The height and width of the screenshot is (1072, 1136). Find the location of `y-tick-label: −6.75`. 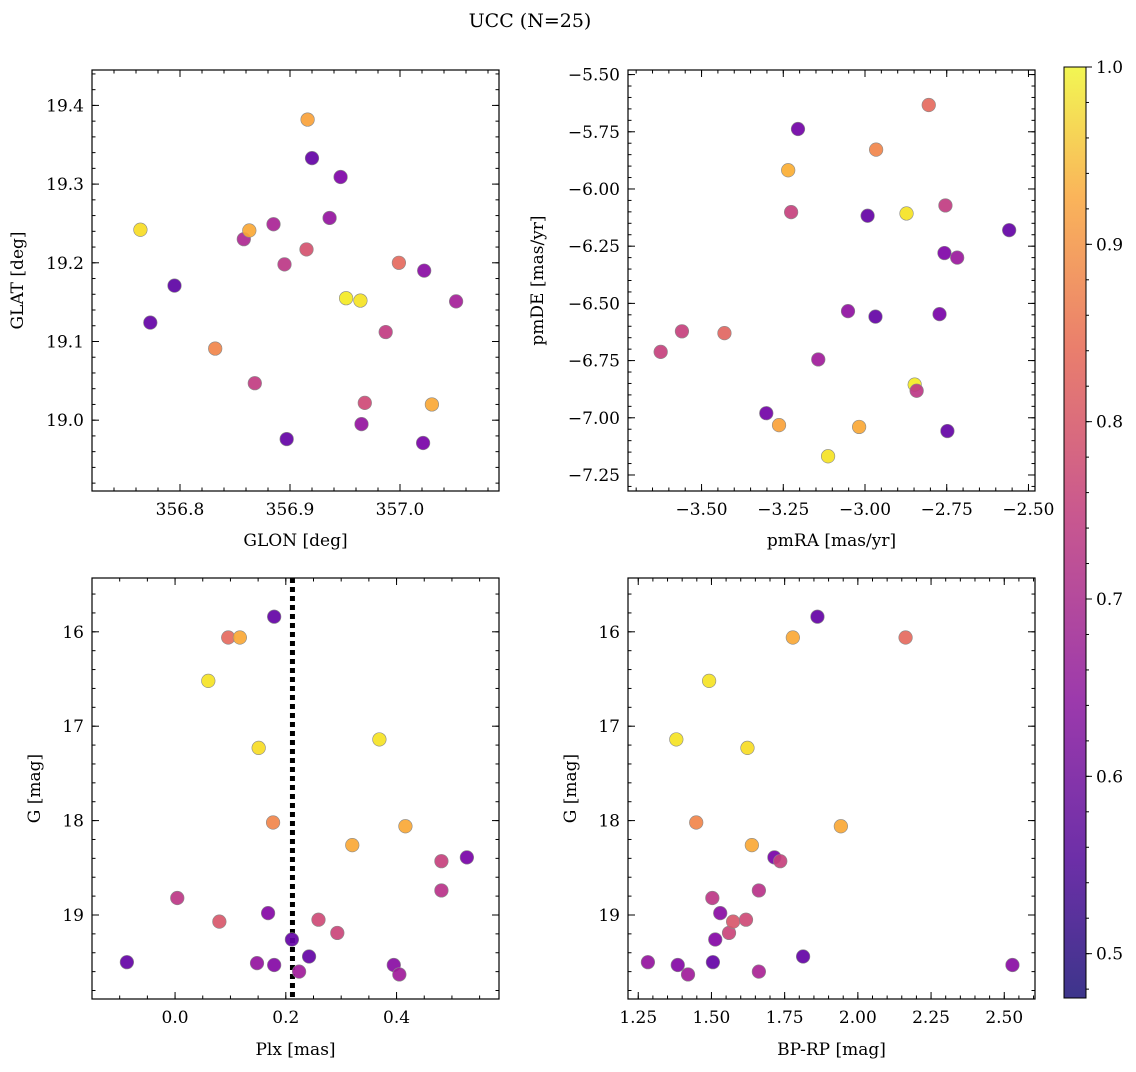

y-tick-label: −6.75 is located at coordinates (594, 362).